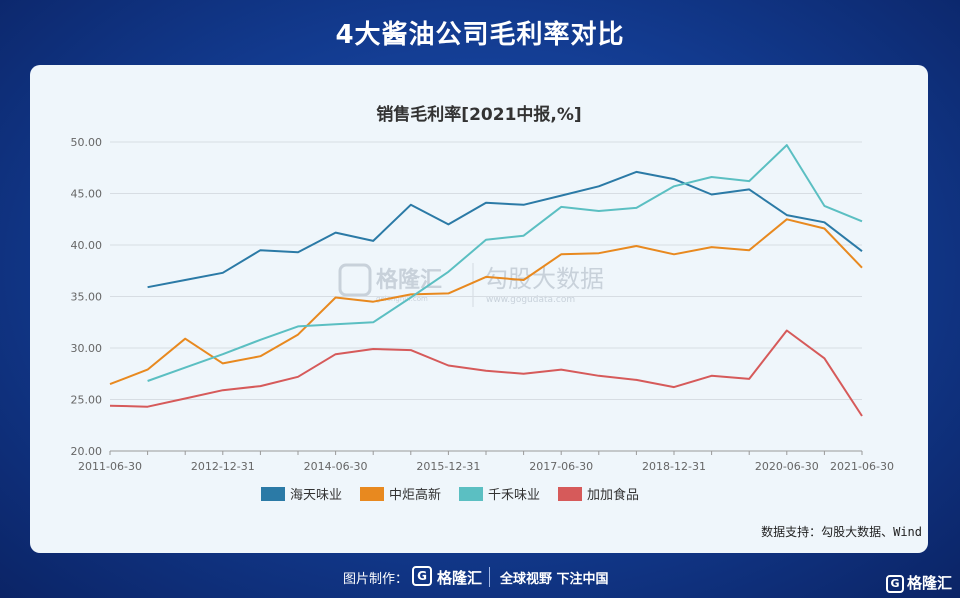 The width and height of the screenshot is (960, 598). What do you see at coordinates (787, 466) in the screenshot?
I see `x-tick-label: 2020-06-30` at bounding box center [787, 466].